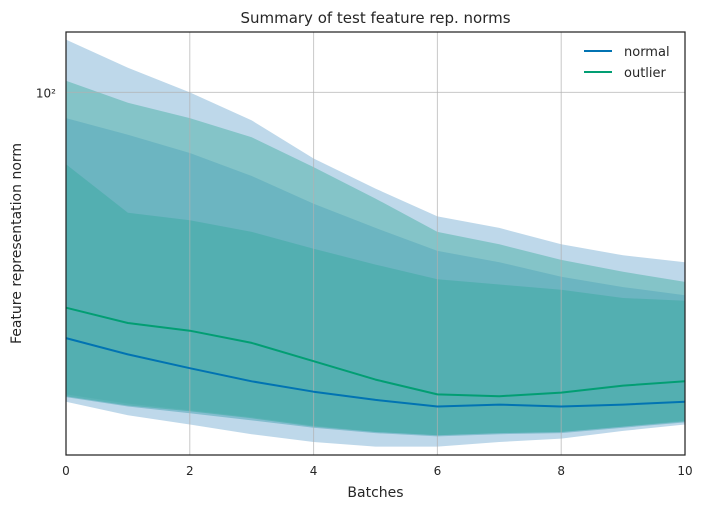  What do you see at coordinates (627, 63) in the screenshot?
I see `legend: normal outlier` at bounding box center [627, 63].